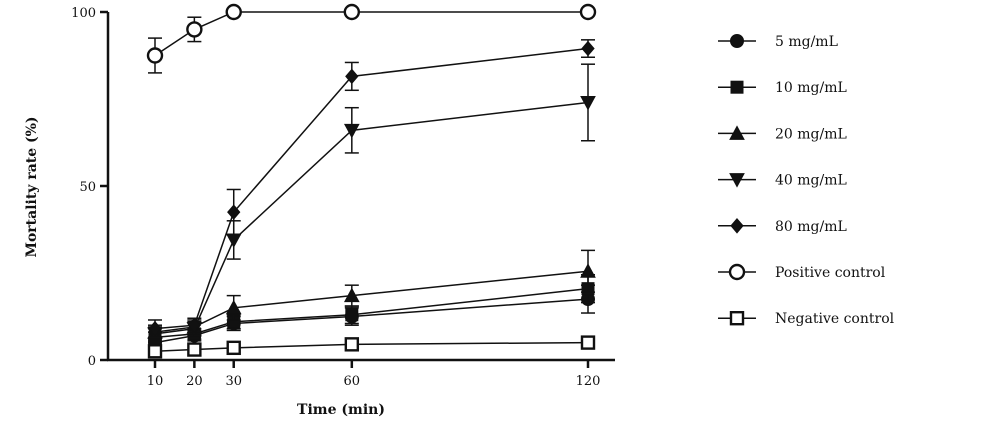 Image resolution: width=1000 pixels, height=421 pixels. What do you see at coordinates (588, 381) in the screenshot?
I see `x-tick-label: 120` at bounding box center [588, 381].